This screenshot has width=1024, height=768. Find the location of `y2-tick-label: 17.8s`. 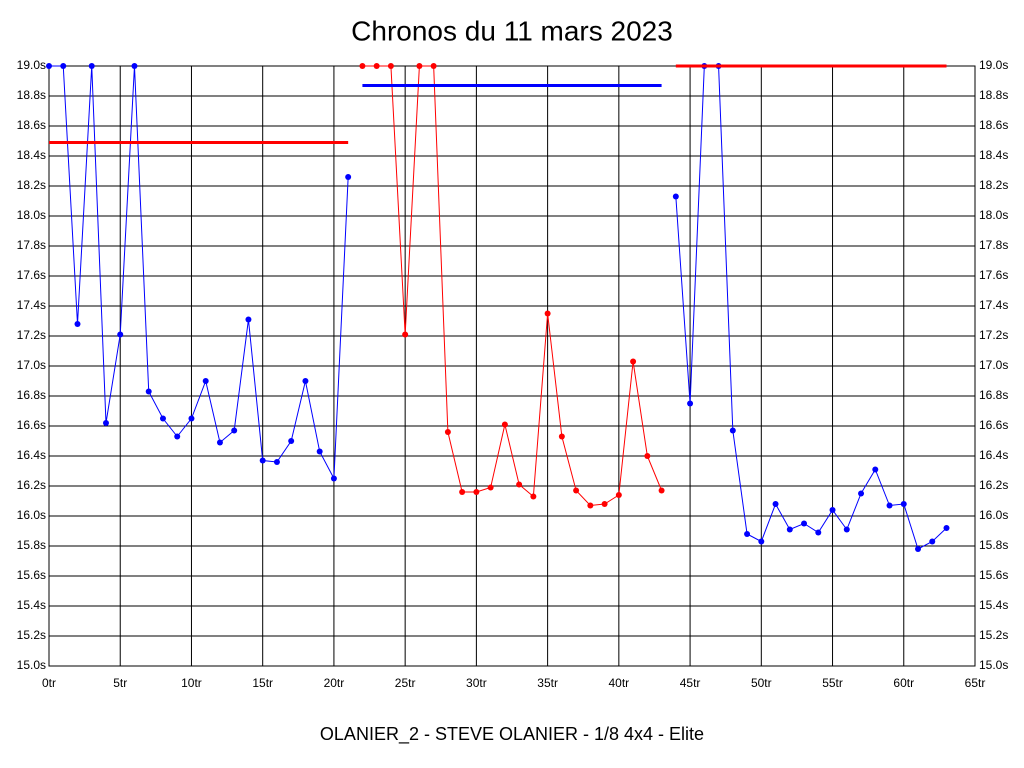

y2-tick-label: 17.8s is located at coordinates (993, 245).